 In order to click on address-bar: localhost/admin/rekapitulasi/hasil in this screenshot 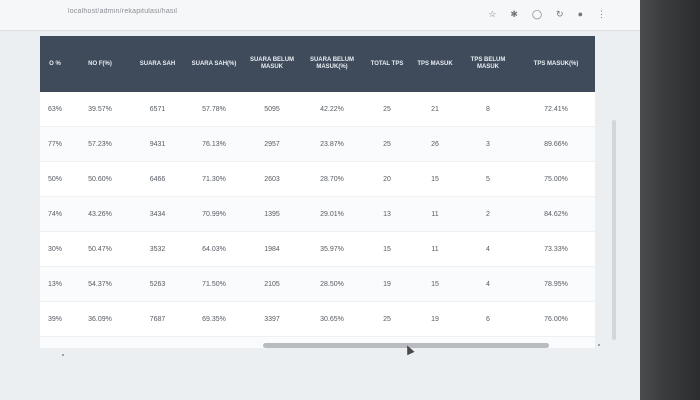, I will do `click(123, 11)`.